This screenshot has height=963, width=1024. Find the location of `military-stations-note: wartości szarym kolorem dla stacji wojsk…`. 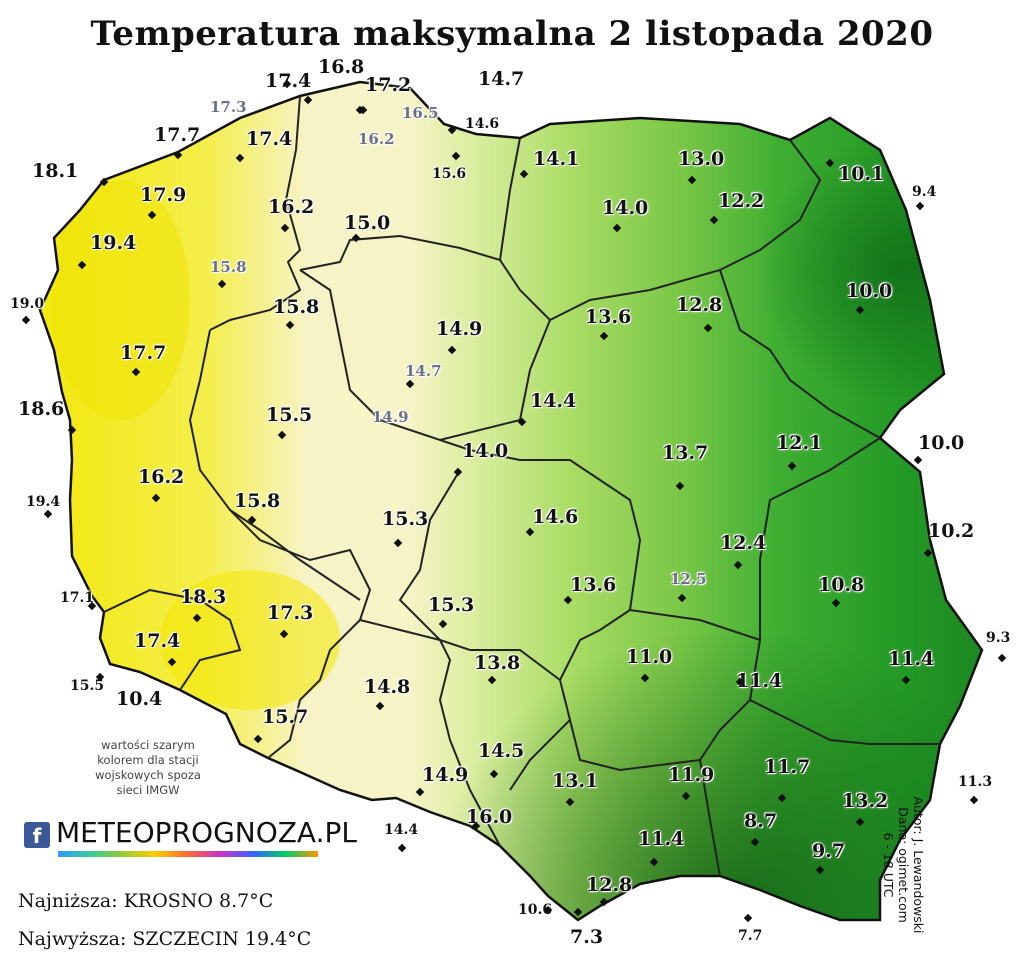

military-stations-note: wartości szarym kolorem dla stacji wojsk… is located at coordinates (148, 768).